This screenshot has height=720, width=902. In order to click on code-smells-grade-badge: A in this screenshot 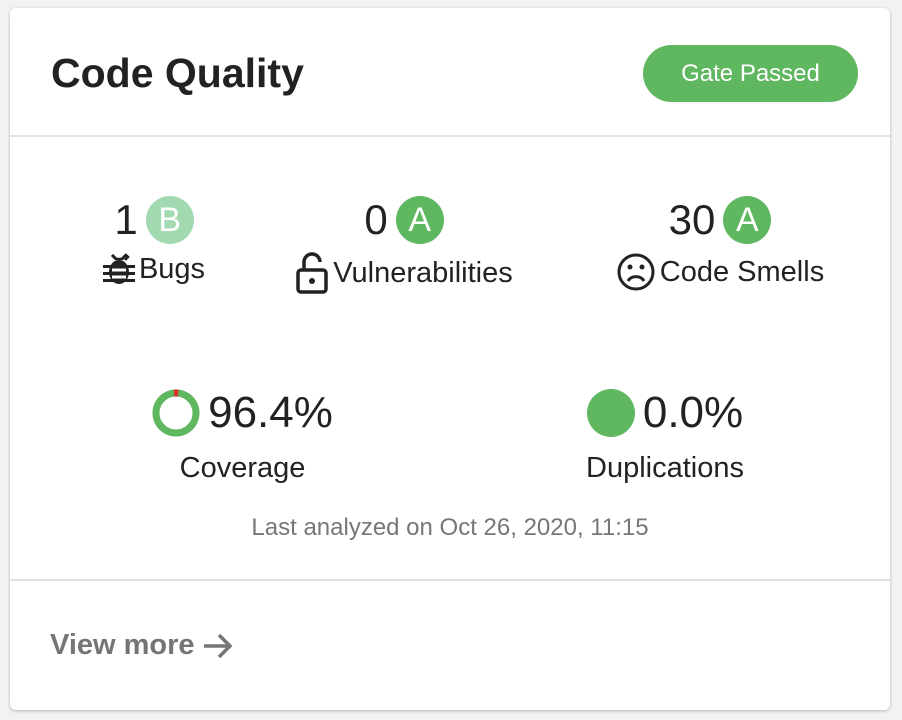, I will do `click(747, 220)`.